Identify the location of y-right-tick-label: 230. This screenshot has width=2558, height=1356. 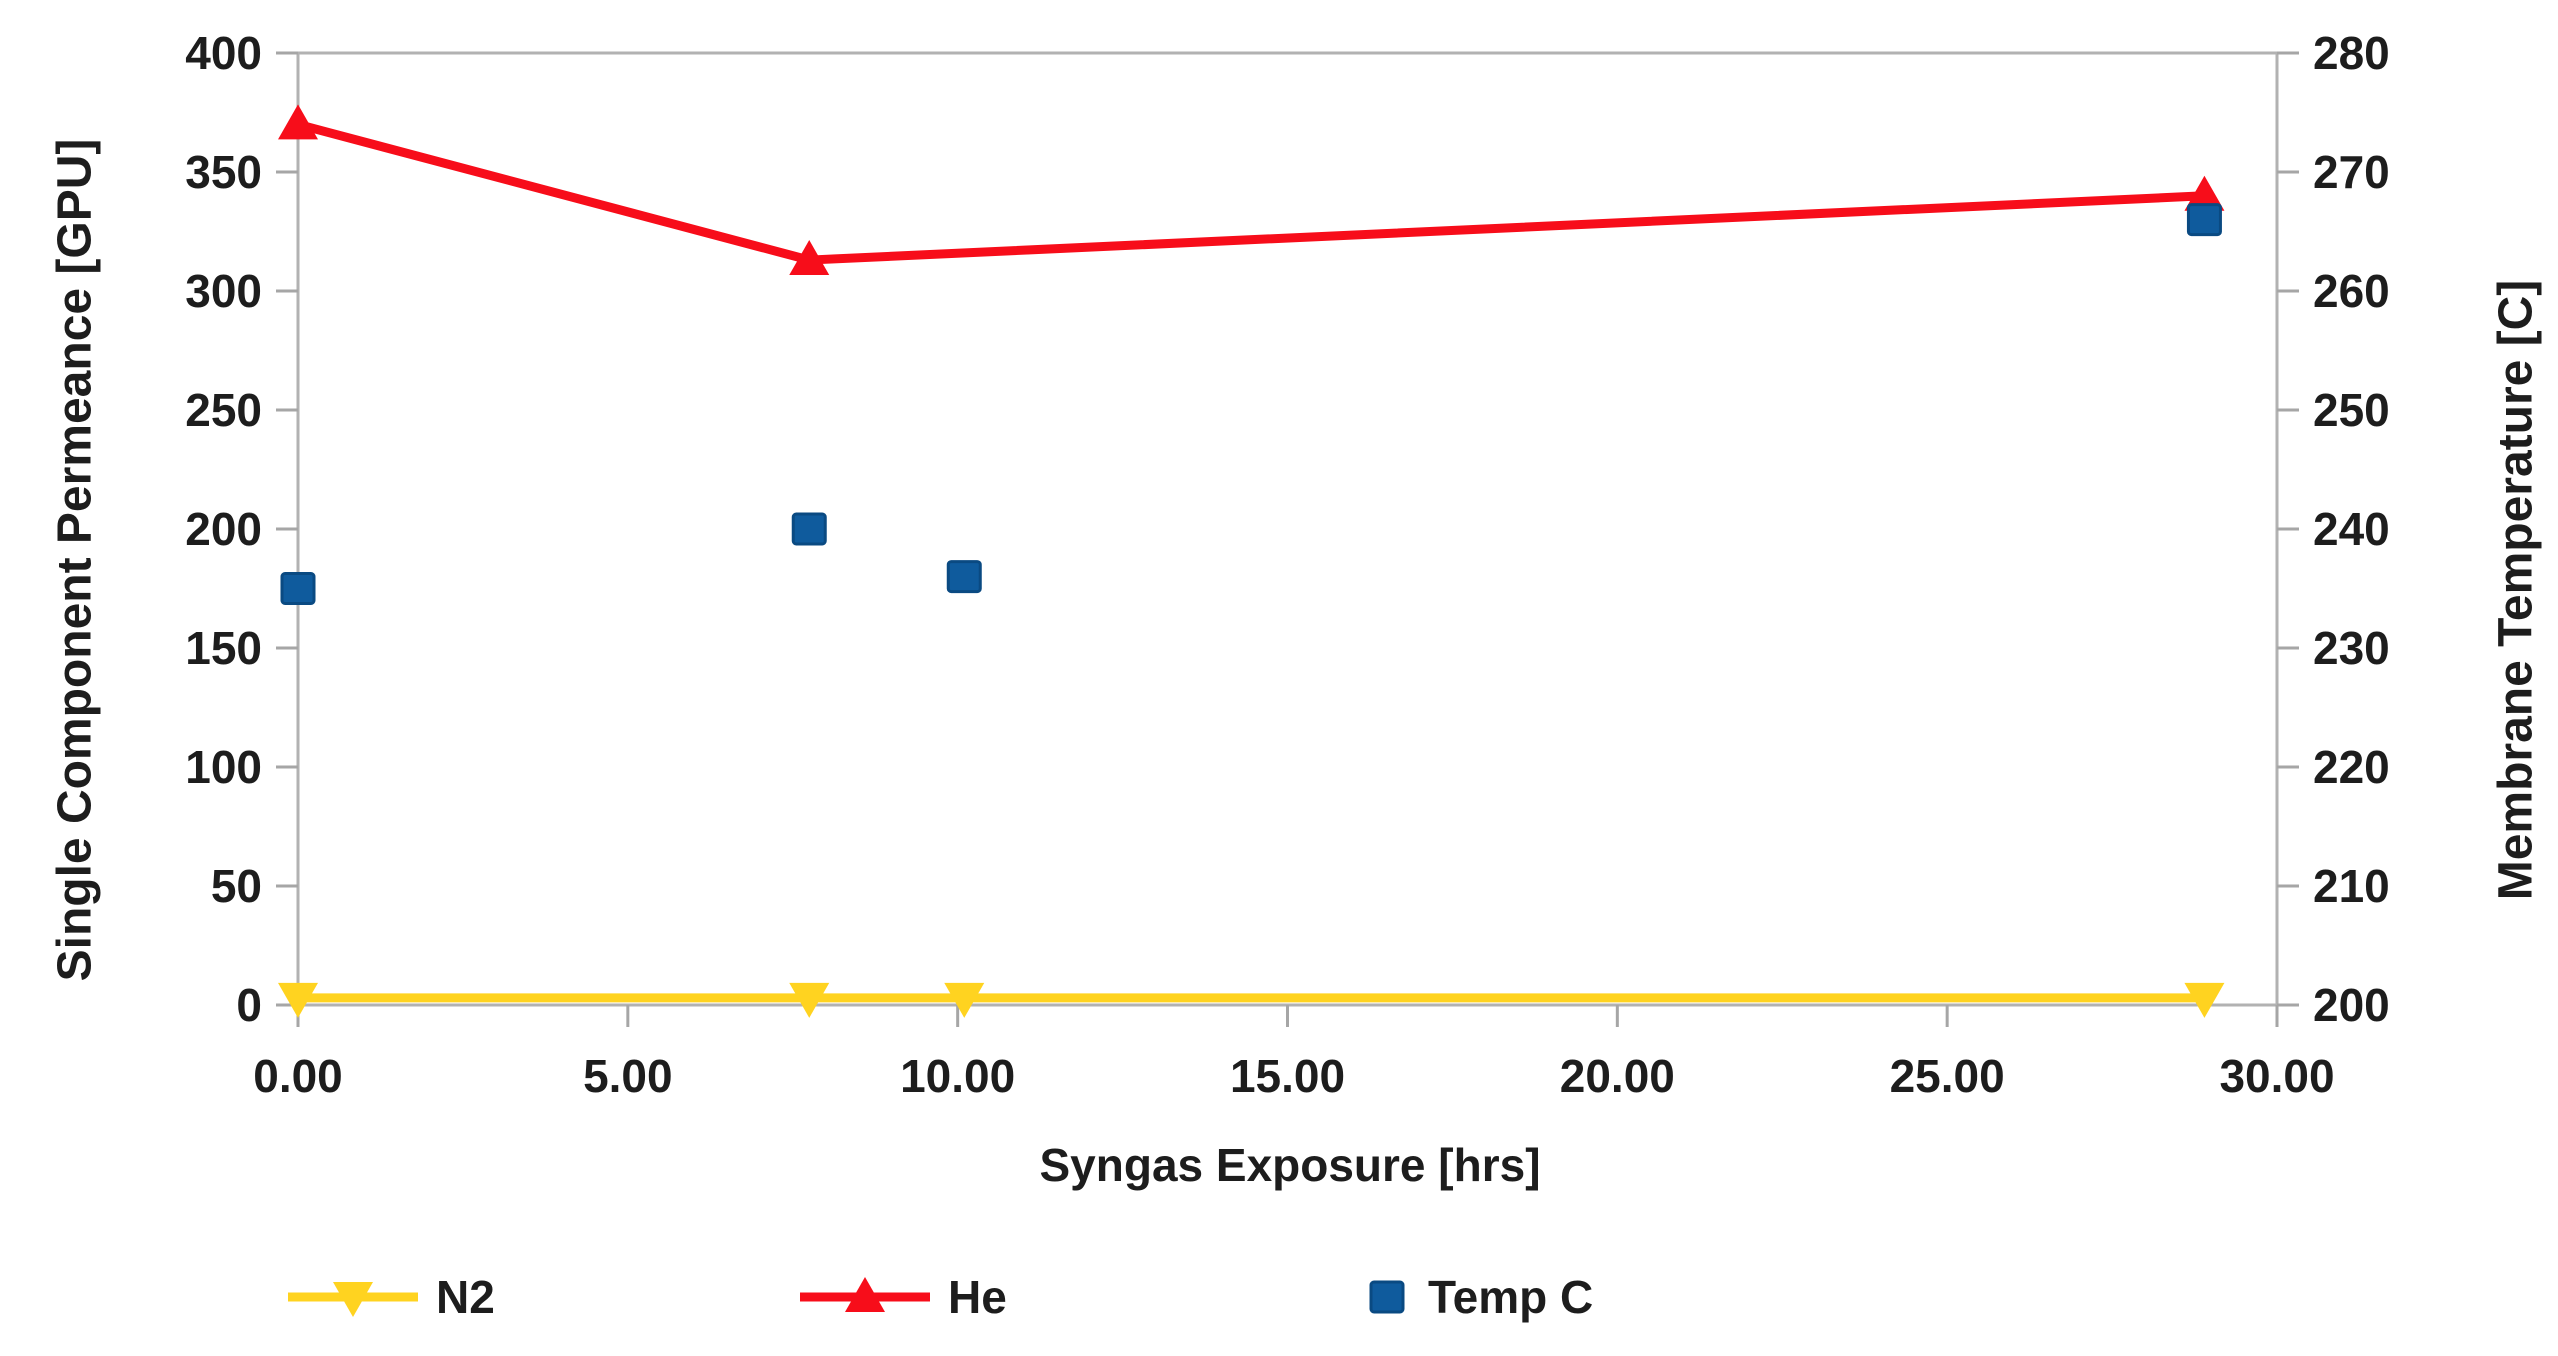
(2351, 648).